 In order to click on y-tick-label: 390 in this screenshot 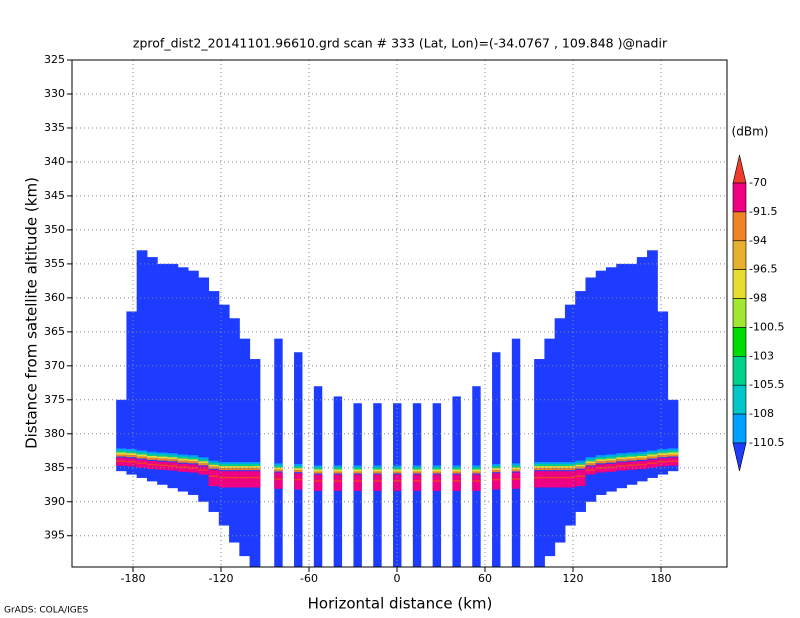, I will do `click(54, 501)`.